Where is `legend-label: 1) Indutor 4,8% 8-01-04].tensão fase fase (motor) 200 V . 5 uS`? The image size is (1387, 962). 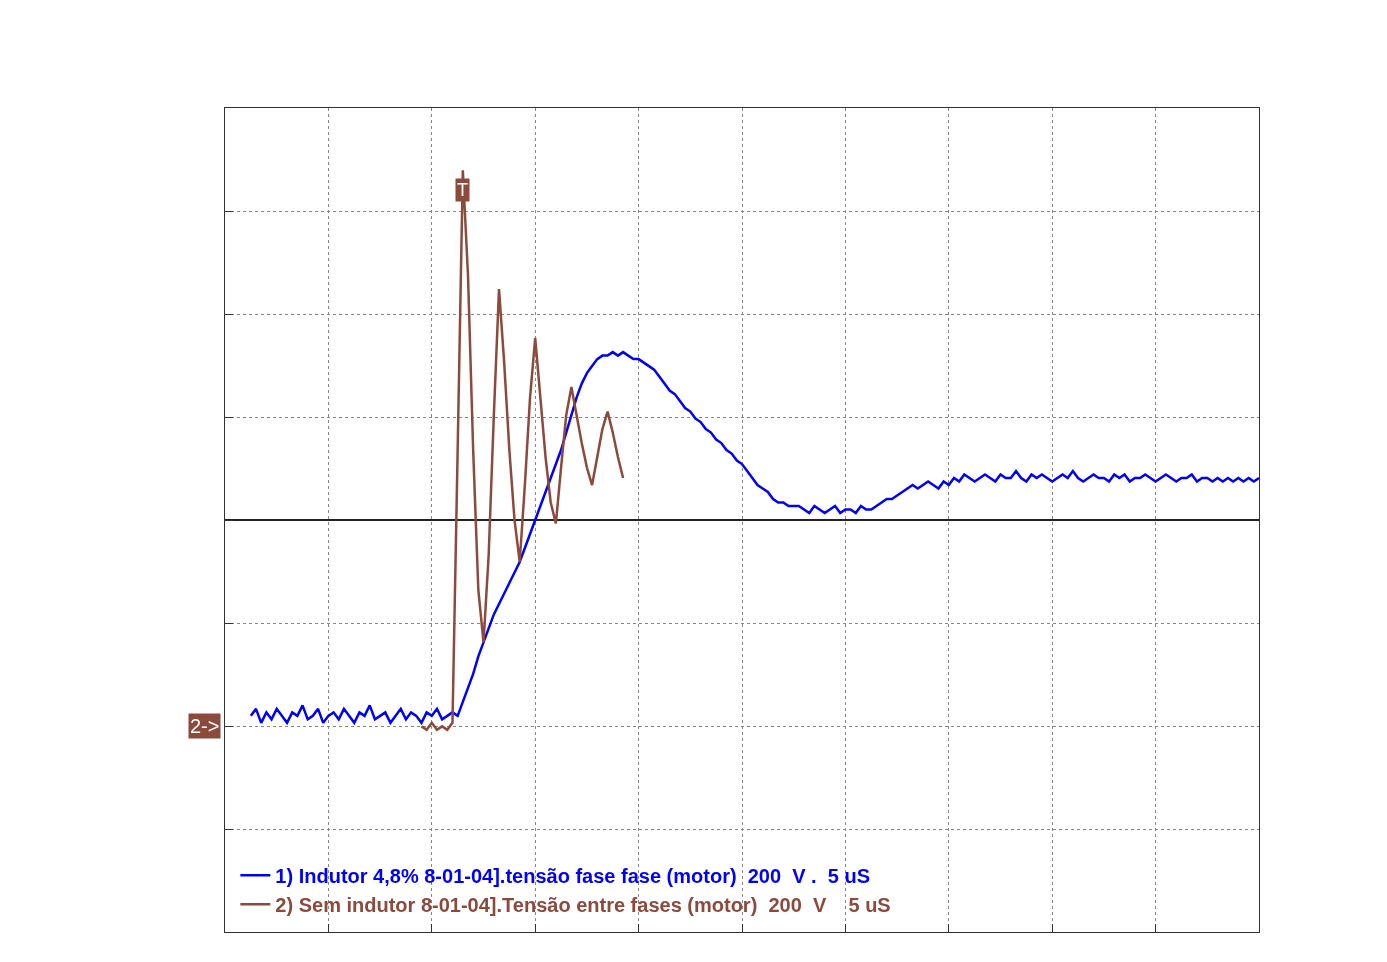
legend-label: 1) Indutor 4,8% 8-01-04].tensão fase fase (motor) 200 V . 5 uS is located at coordinates (572, 876).